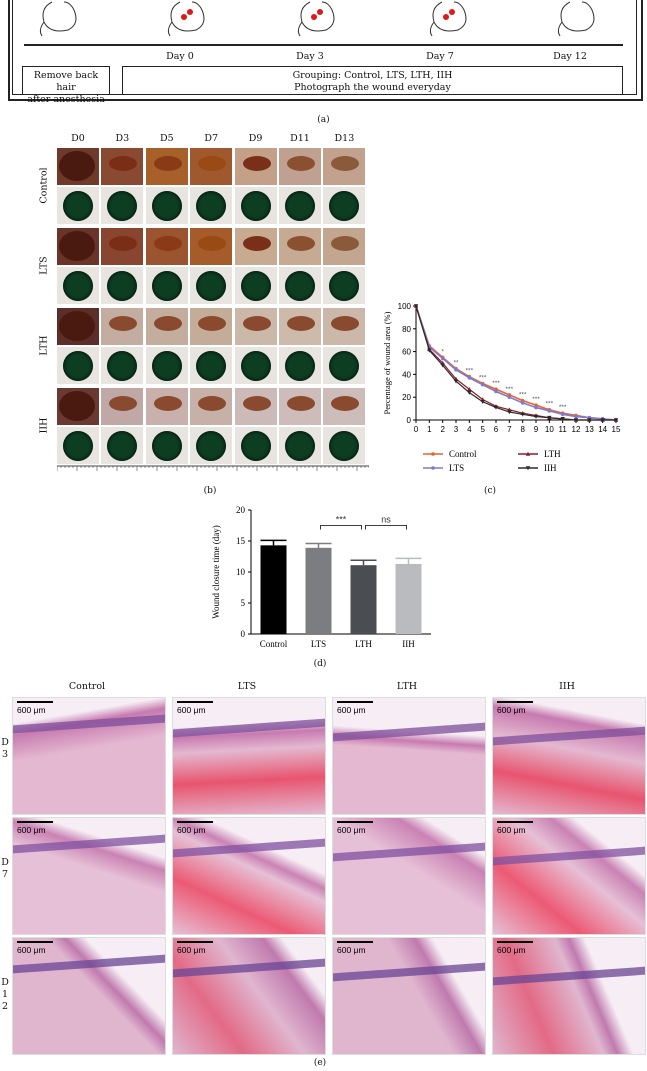 This screenshot has width=647, height=1071. Describe the element at coordinates (372, 87) in the screenshot. I see `grouping-line: Photograph the wound everyday` at that location.